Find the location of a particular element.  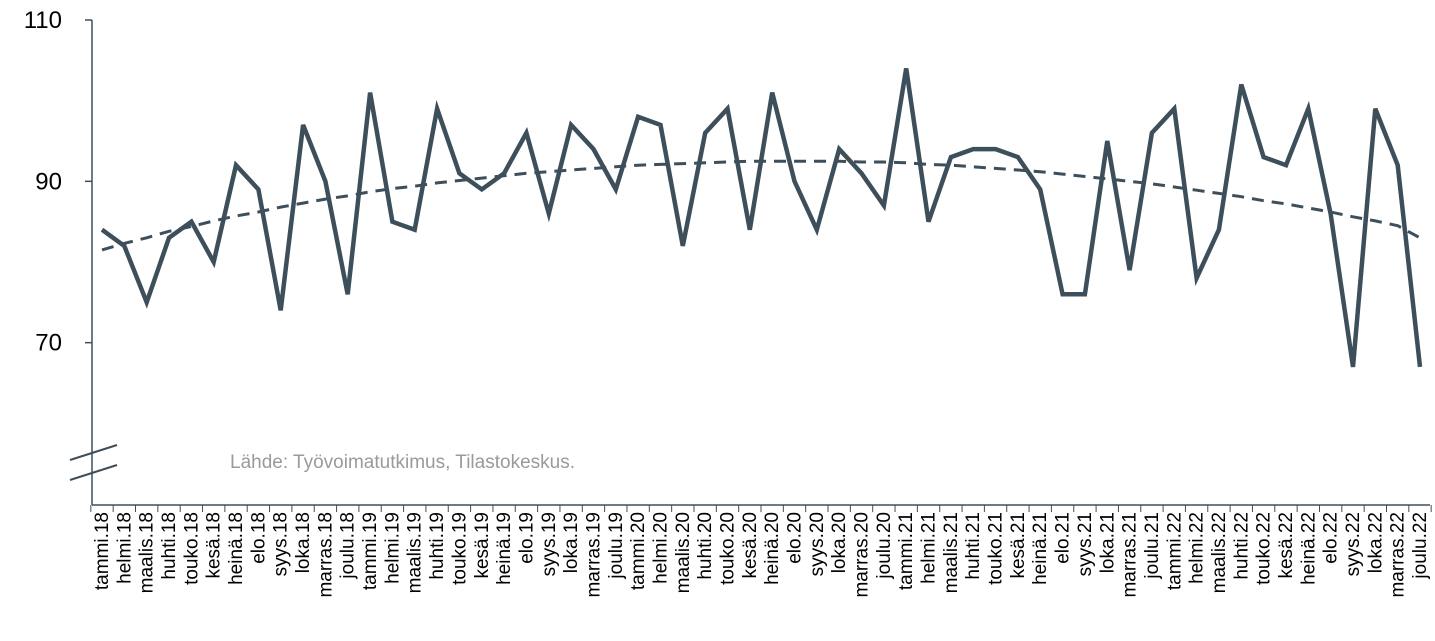

x-tick-label: helmi.19 is located at coordinates (392, 548).